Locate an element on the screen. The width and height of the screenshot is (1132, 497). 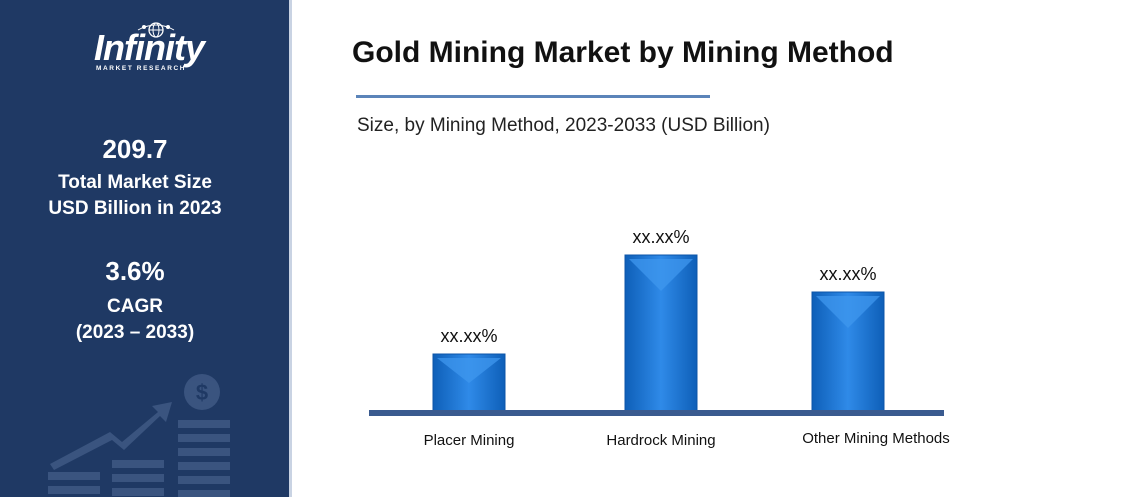
market-size-value: 209.7 is located at coordinates (135, 149).